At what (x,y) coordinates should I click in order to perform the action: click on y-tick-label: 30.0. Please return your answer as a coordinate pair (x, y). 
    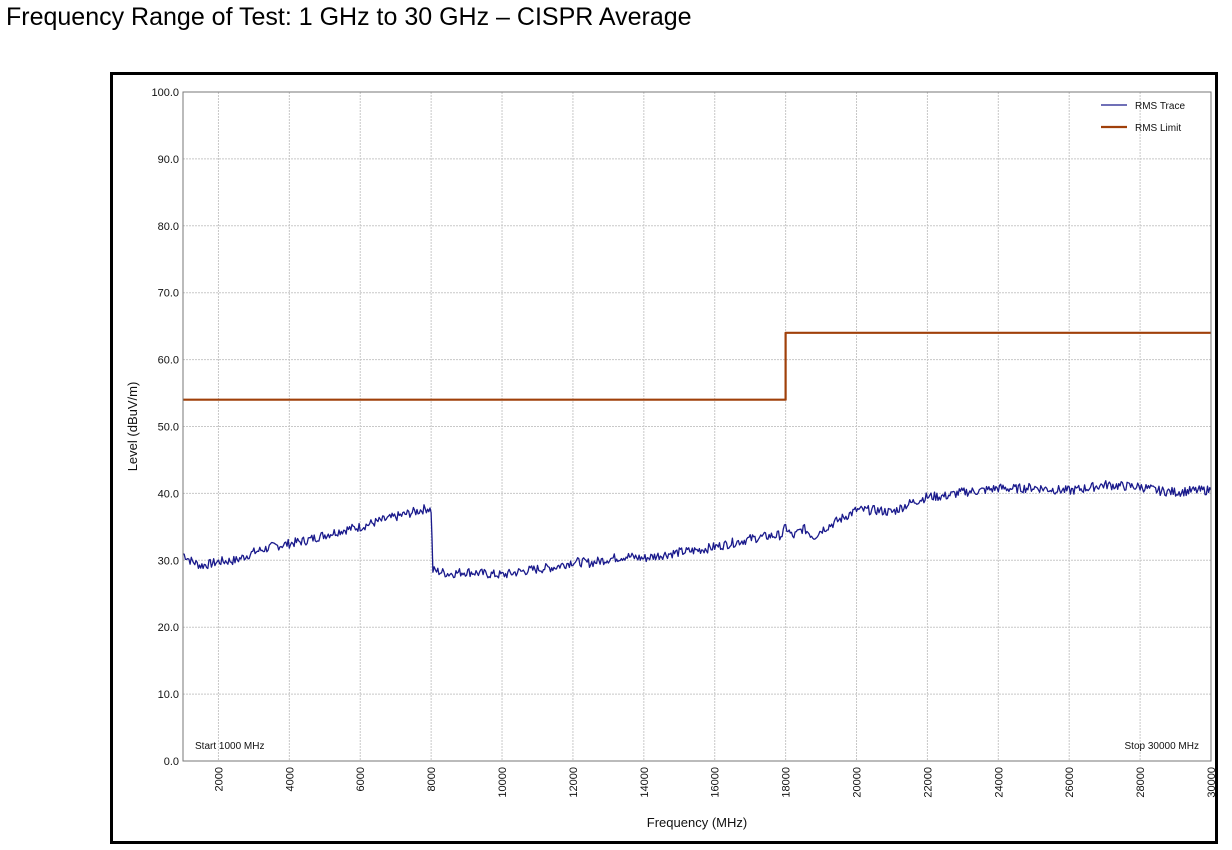
    Looking at the image, I should click on (168, 561).